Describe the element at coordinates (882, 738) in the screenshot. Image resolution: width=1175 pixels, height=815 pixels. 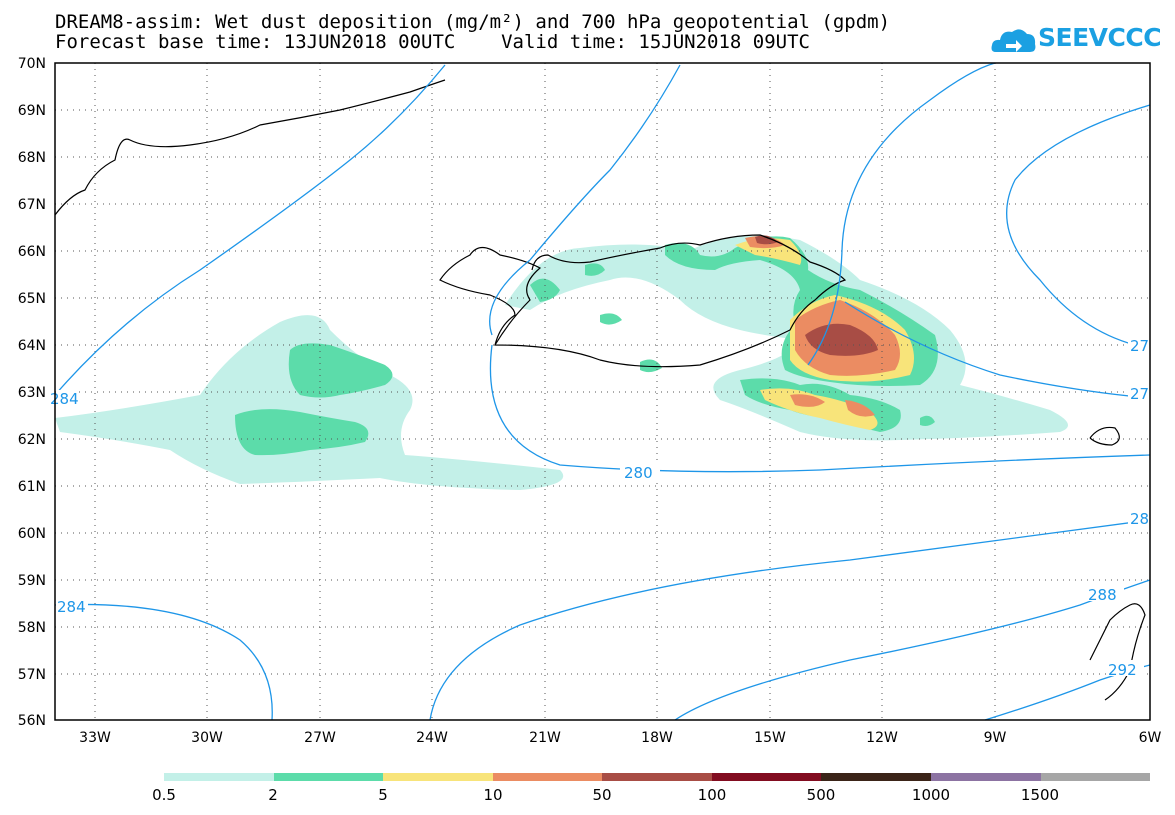
I see `lon-label: 12W` at that location.